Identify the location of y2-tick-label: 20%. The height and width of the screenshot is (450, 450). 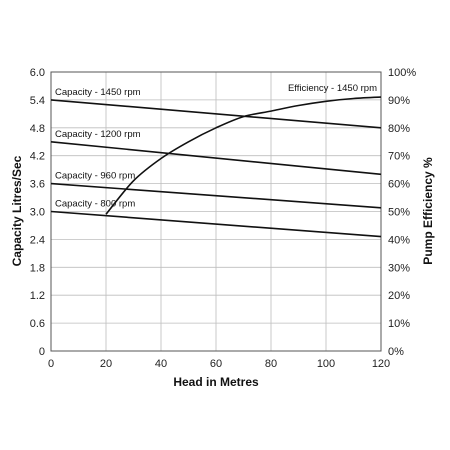
(399, 296).